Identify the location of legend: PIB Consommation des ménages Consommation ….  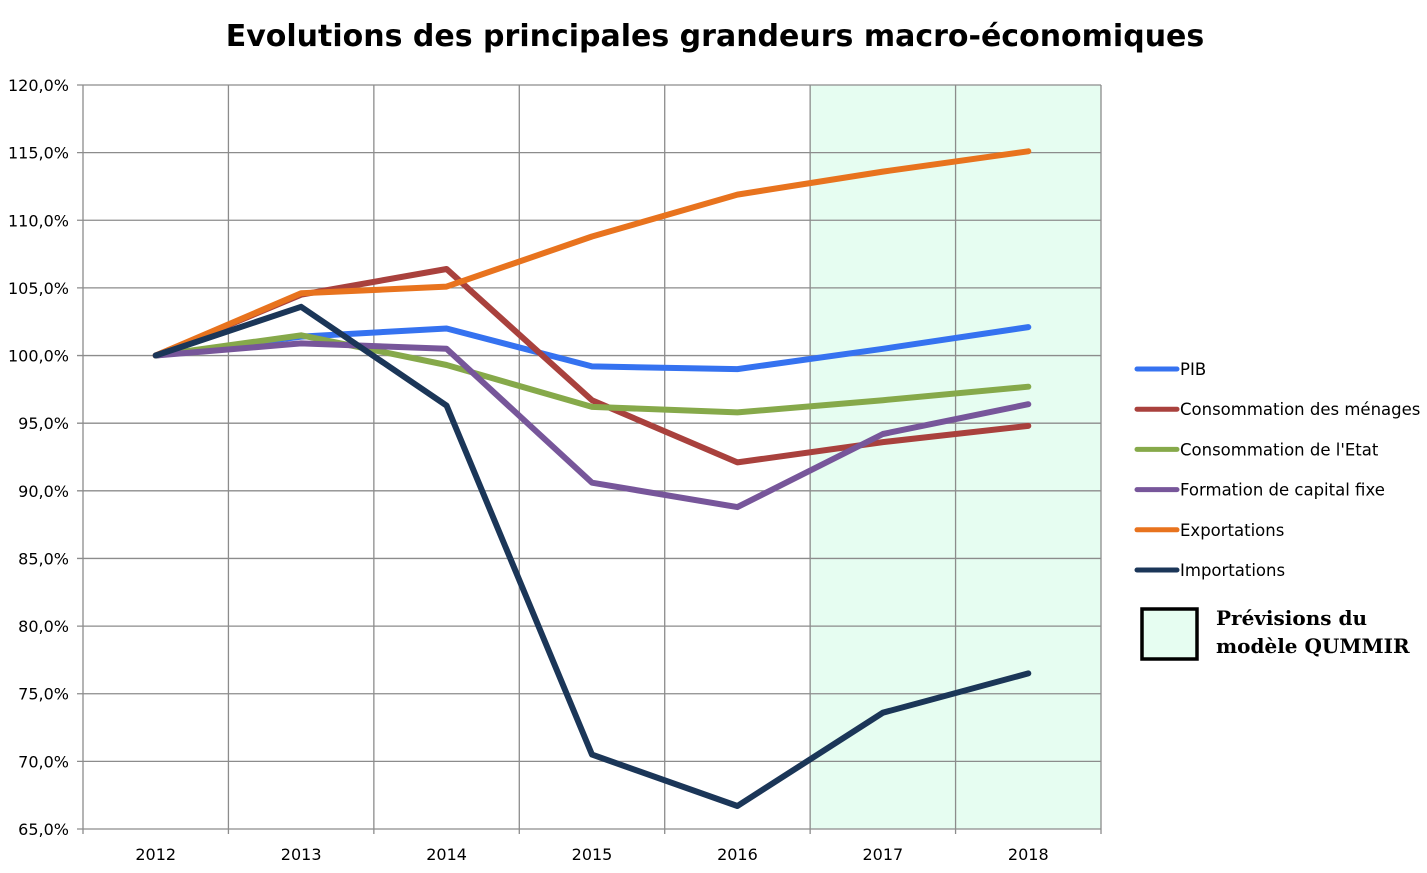
(1277, 510).